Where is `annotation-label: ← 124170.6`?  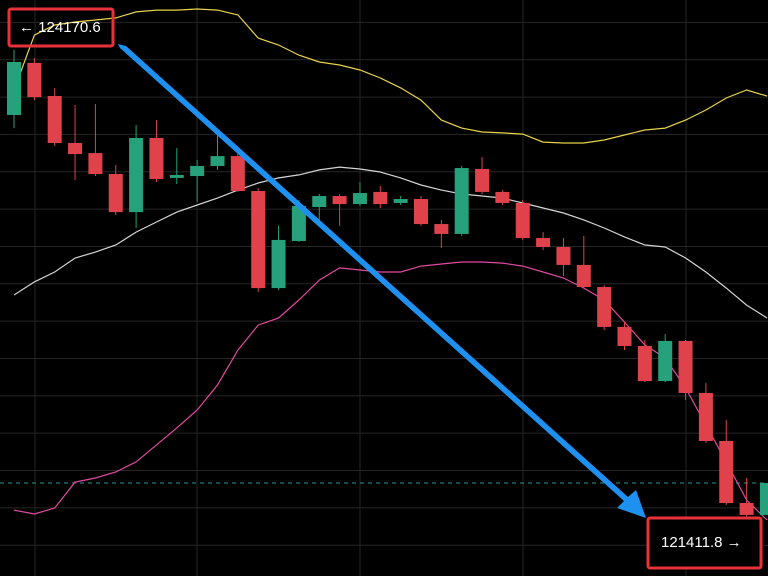 annotation-label: ← 124170.6 is located at coordinates (60, 27).